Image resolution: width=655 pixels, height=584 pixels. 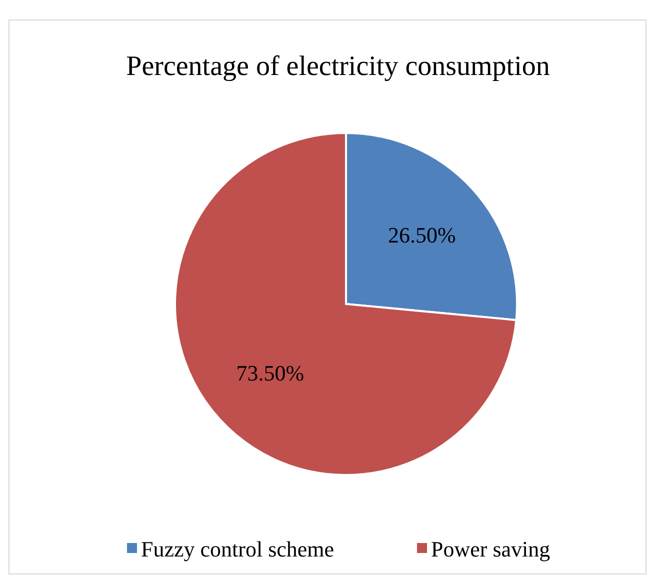 What do you see at coordinates (237, 549) in the screenshot?
I see `legend-label: Fuzzy control scheme` at bounding box center [237, 549].